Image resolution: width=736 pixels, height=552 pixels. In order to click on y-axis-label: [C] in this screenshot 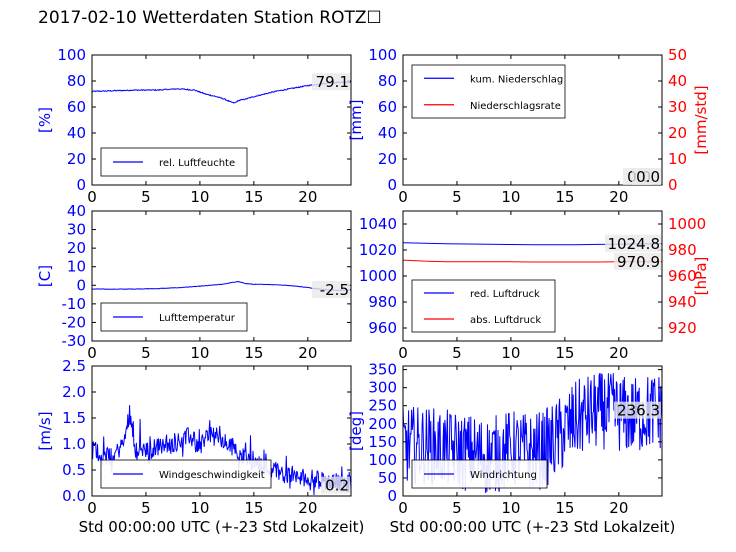, I will do `click(45, 276)`.